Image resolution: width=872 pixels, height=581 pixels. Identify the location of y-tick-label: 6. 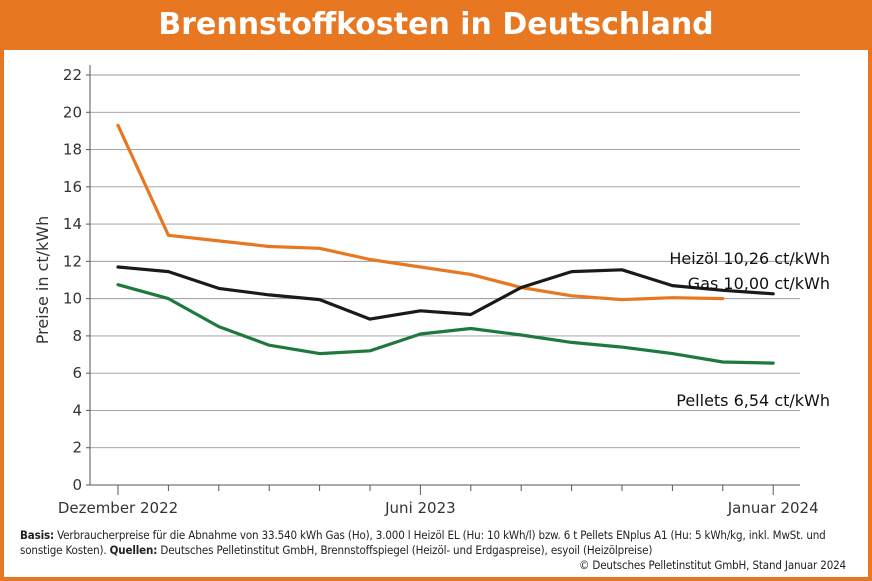
(77, 373).